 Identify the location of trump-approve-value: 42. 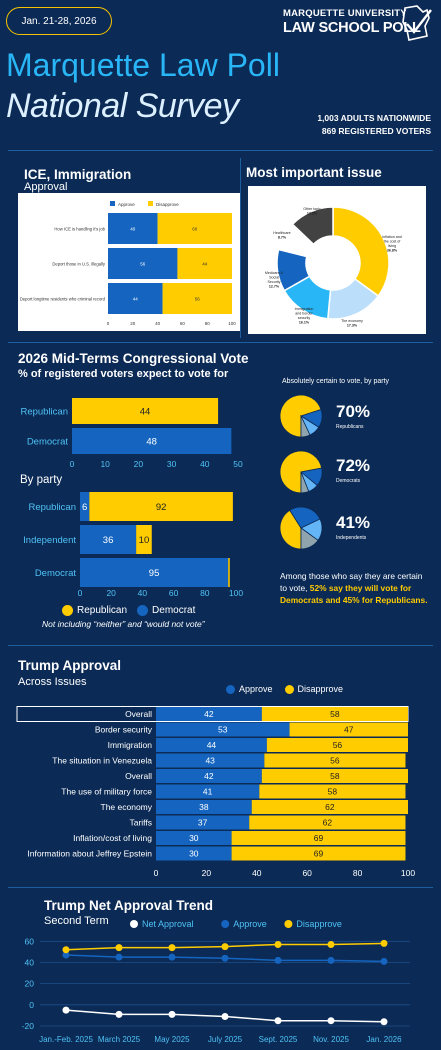
(209, 776).